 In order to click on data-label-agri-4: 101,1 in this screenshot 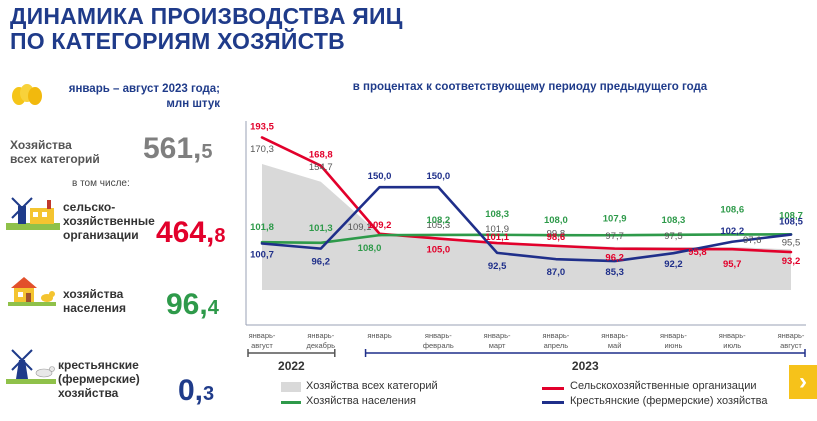, I will do `click(497, 237)`.